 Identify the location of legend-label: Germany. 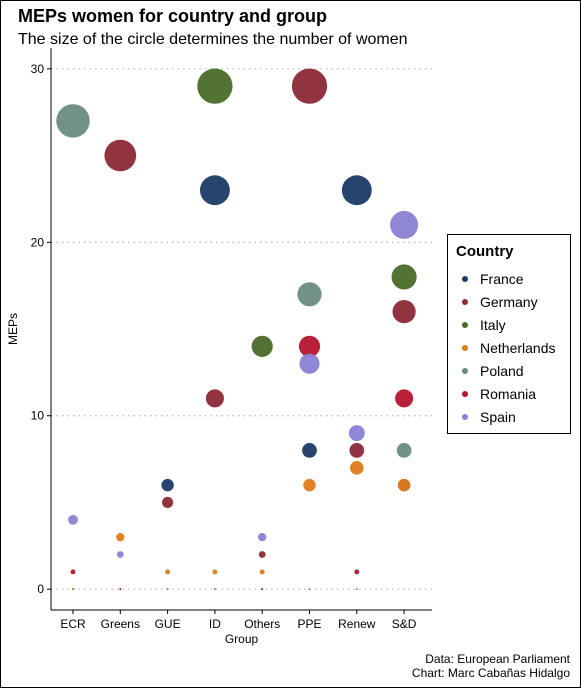
(509, 302).